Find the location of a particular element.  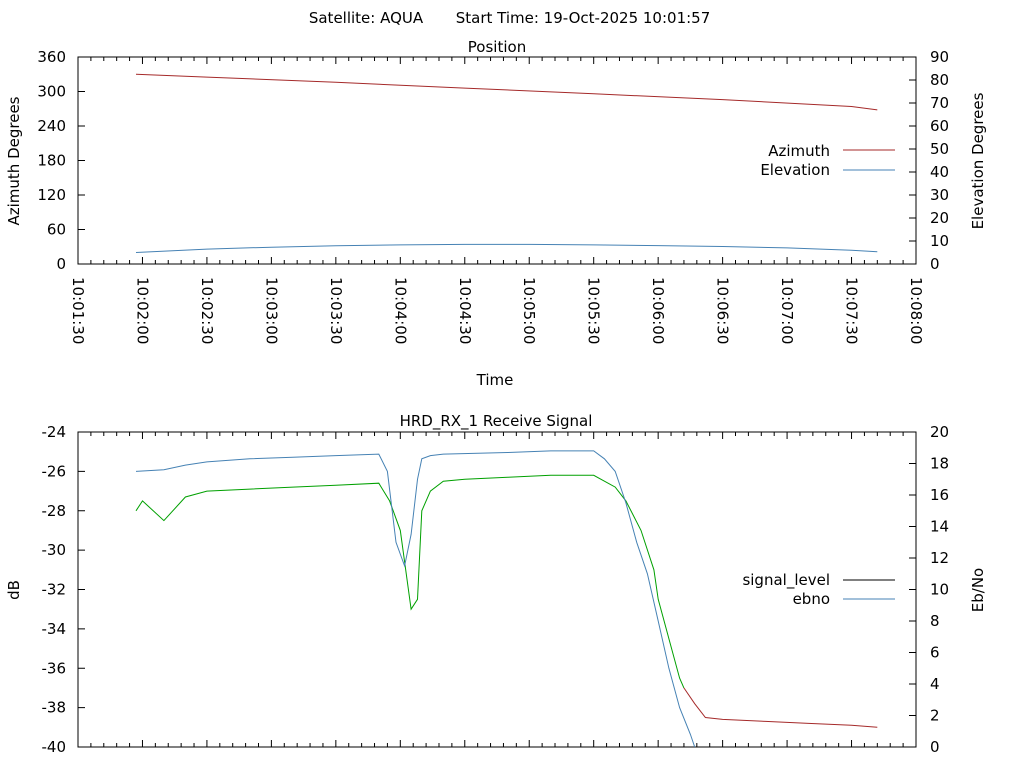

y2-tick-label: 16 is located at coordinates (939, 495).